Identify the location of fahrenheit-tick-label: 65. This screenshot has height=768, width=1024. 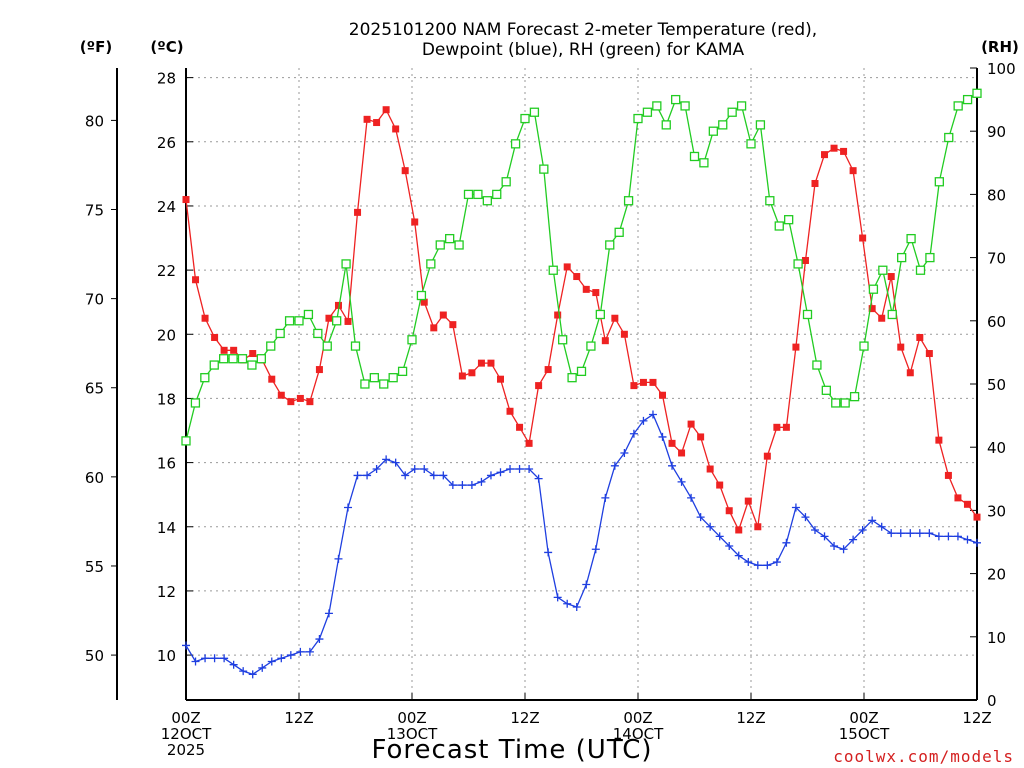
(94, 389).